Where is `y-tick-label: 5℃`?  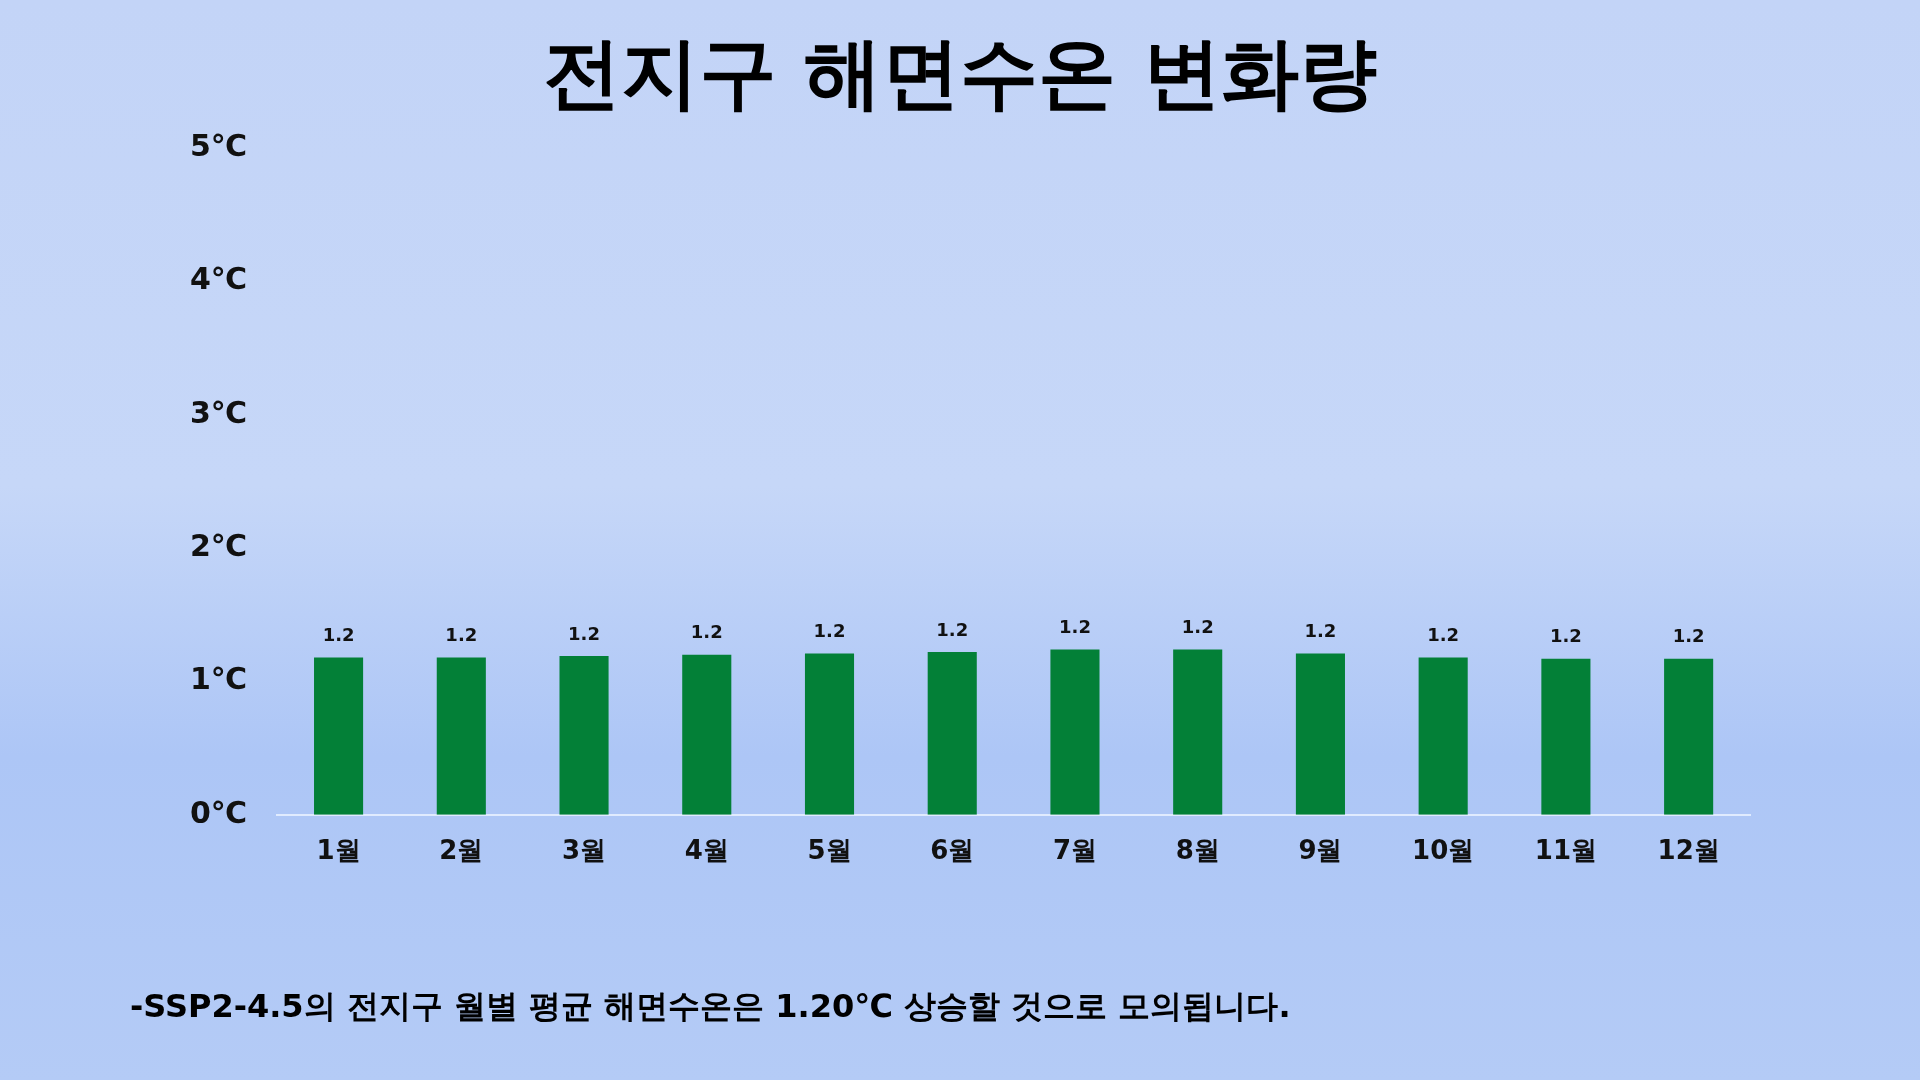 y-tick-label: 5℃ is located at coordinates (219, 145).